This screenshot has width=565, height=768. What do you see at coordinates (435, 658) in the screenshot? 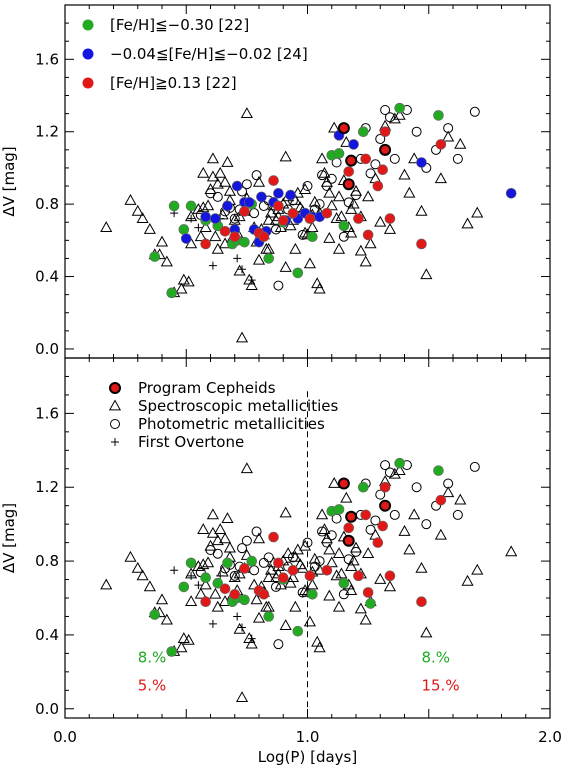
I see `percentage-annotation: 8.%` at bounding box center [435, 658].